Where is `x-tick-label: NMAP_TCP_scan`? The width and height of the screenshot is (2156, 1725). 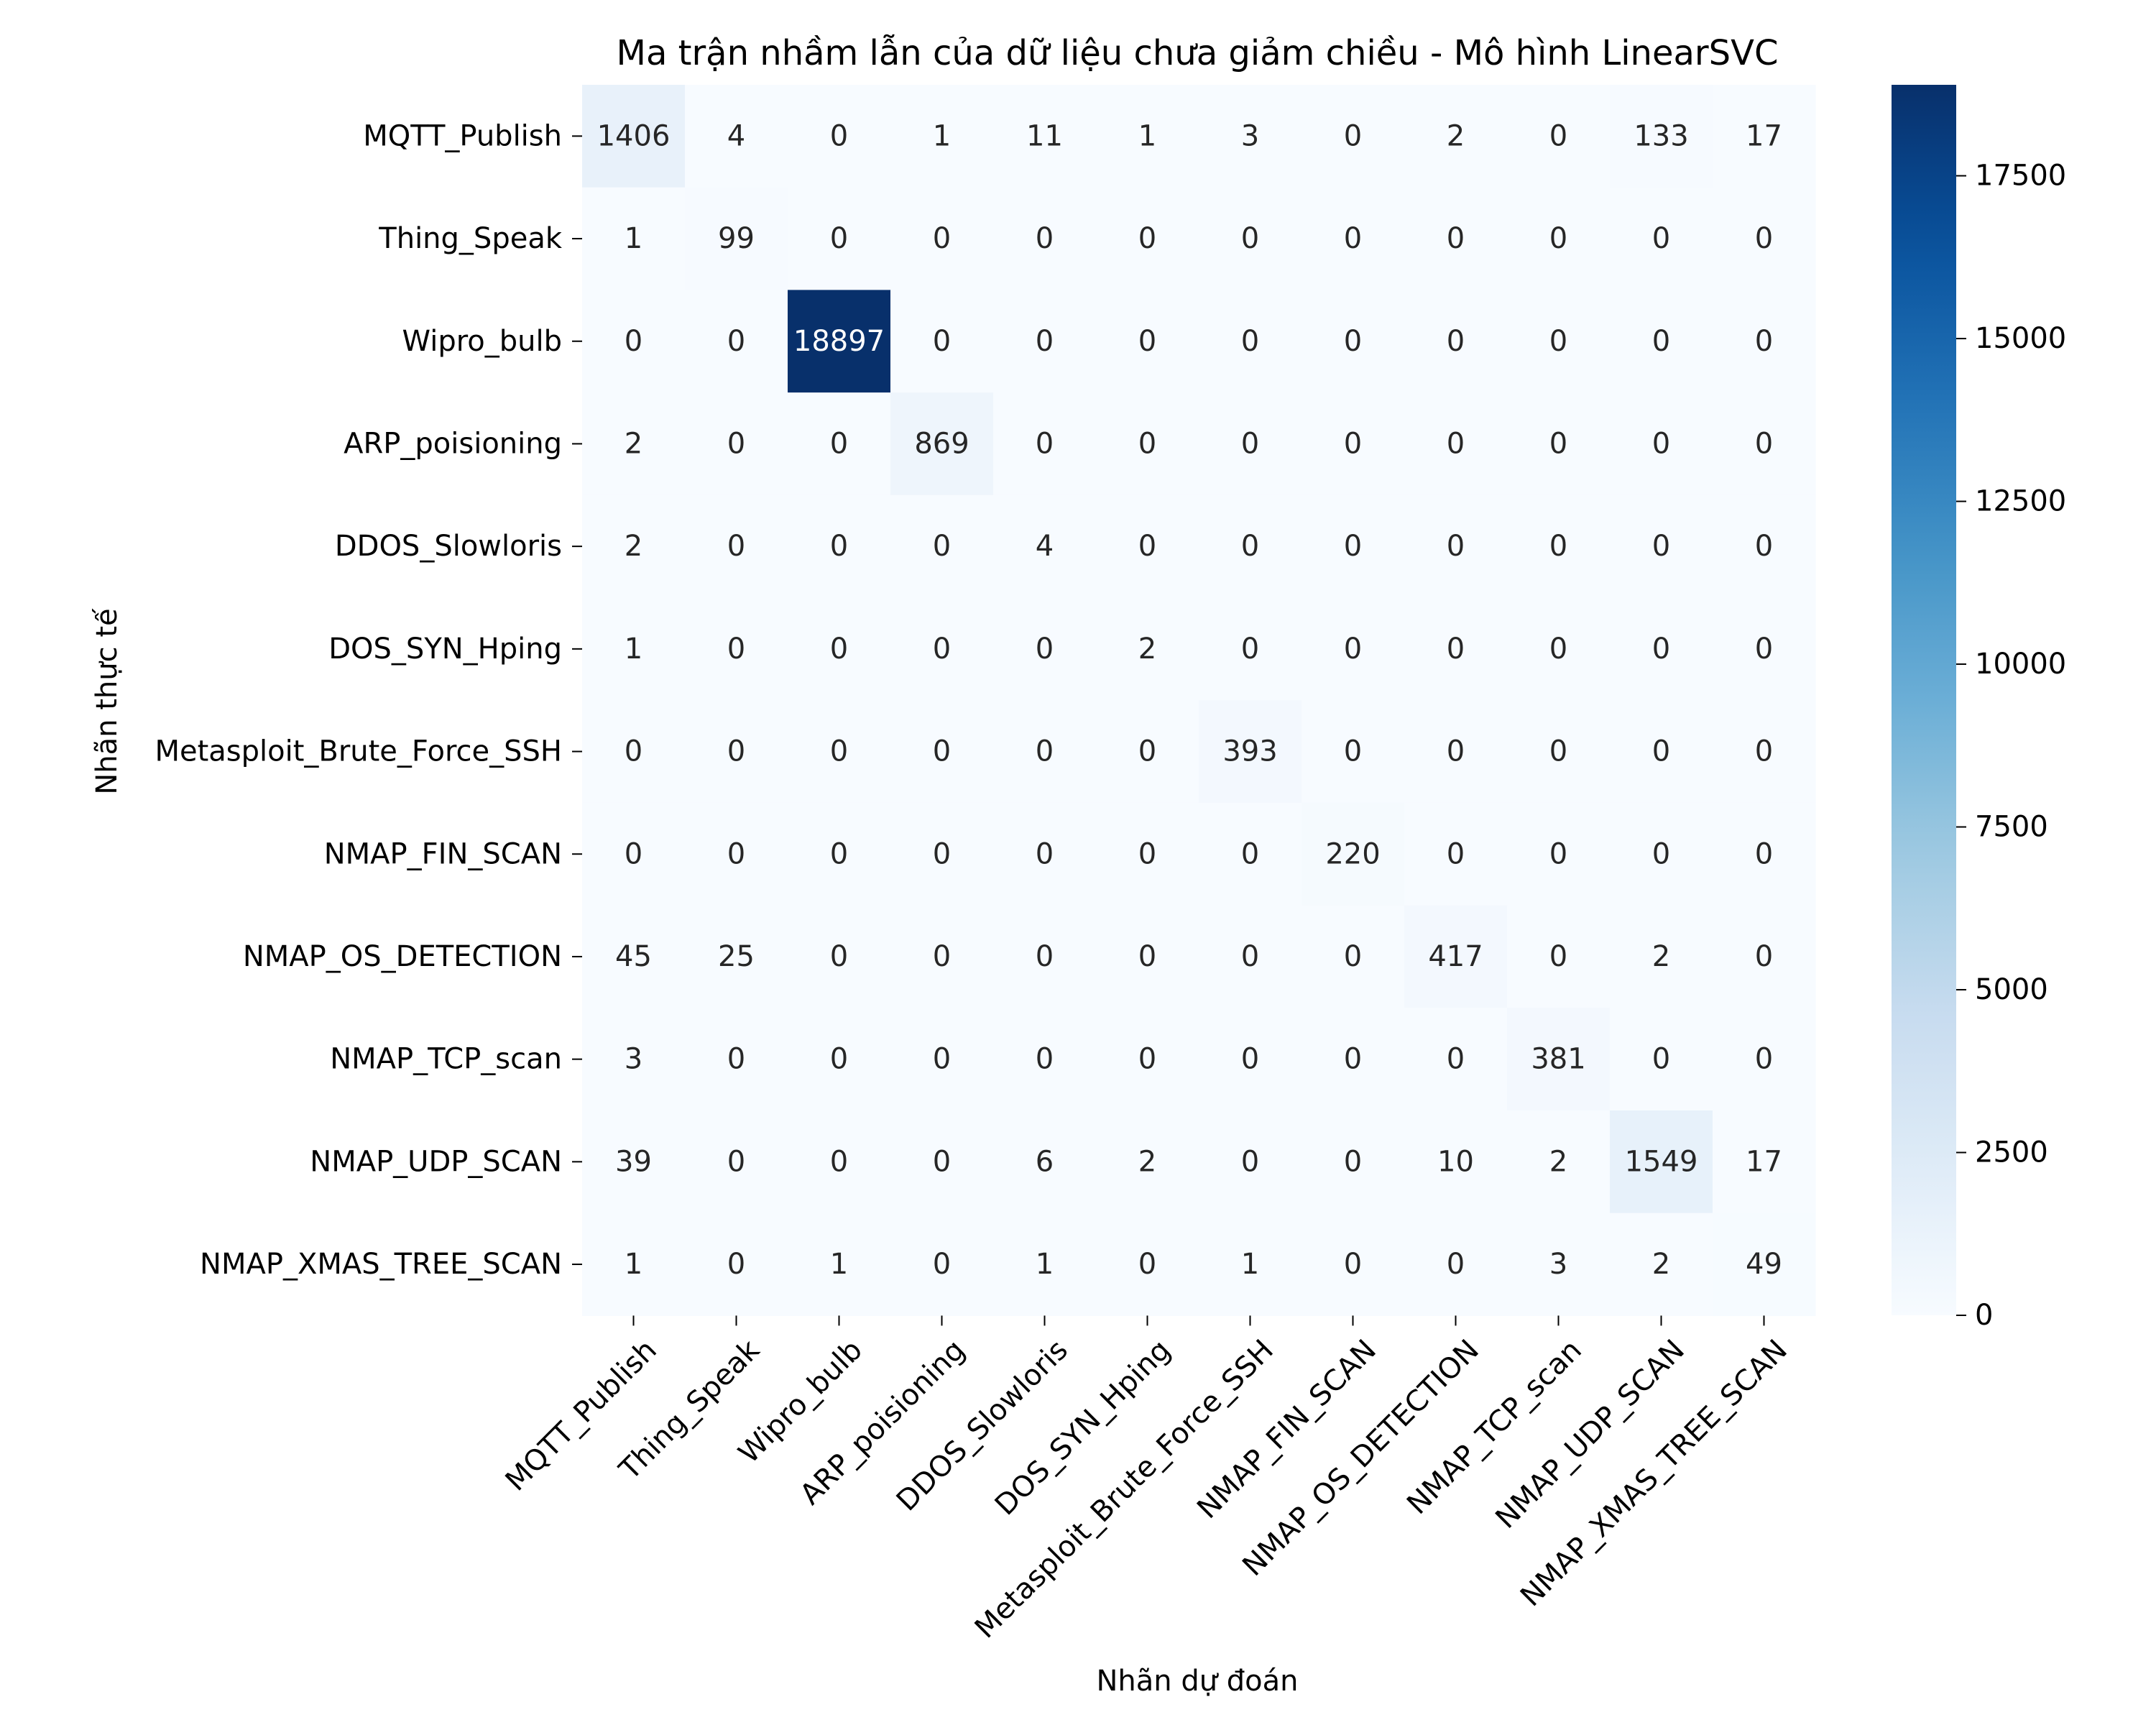
x-tick-label: NMAP_TCP_scan is located at coordinates (1494, 1427).